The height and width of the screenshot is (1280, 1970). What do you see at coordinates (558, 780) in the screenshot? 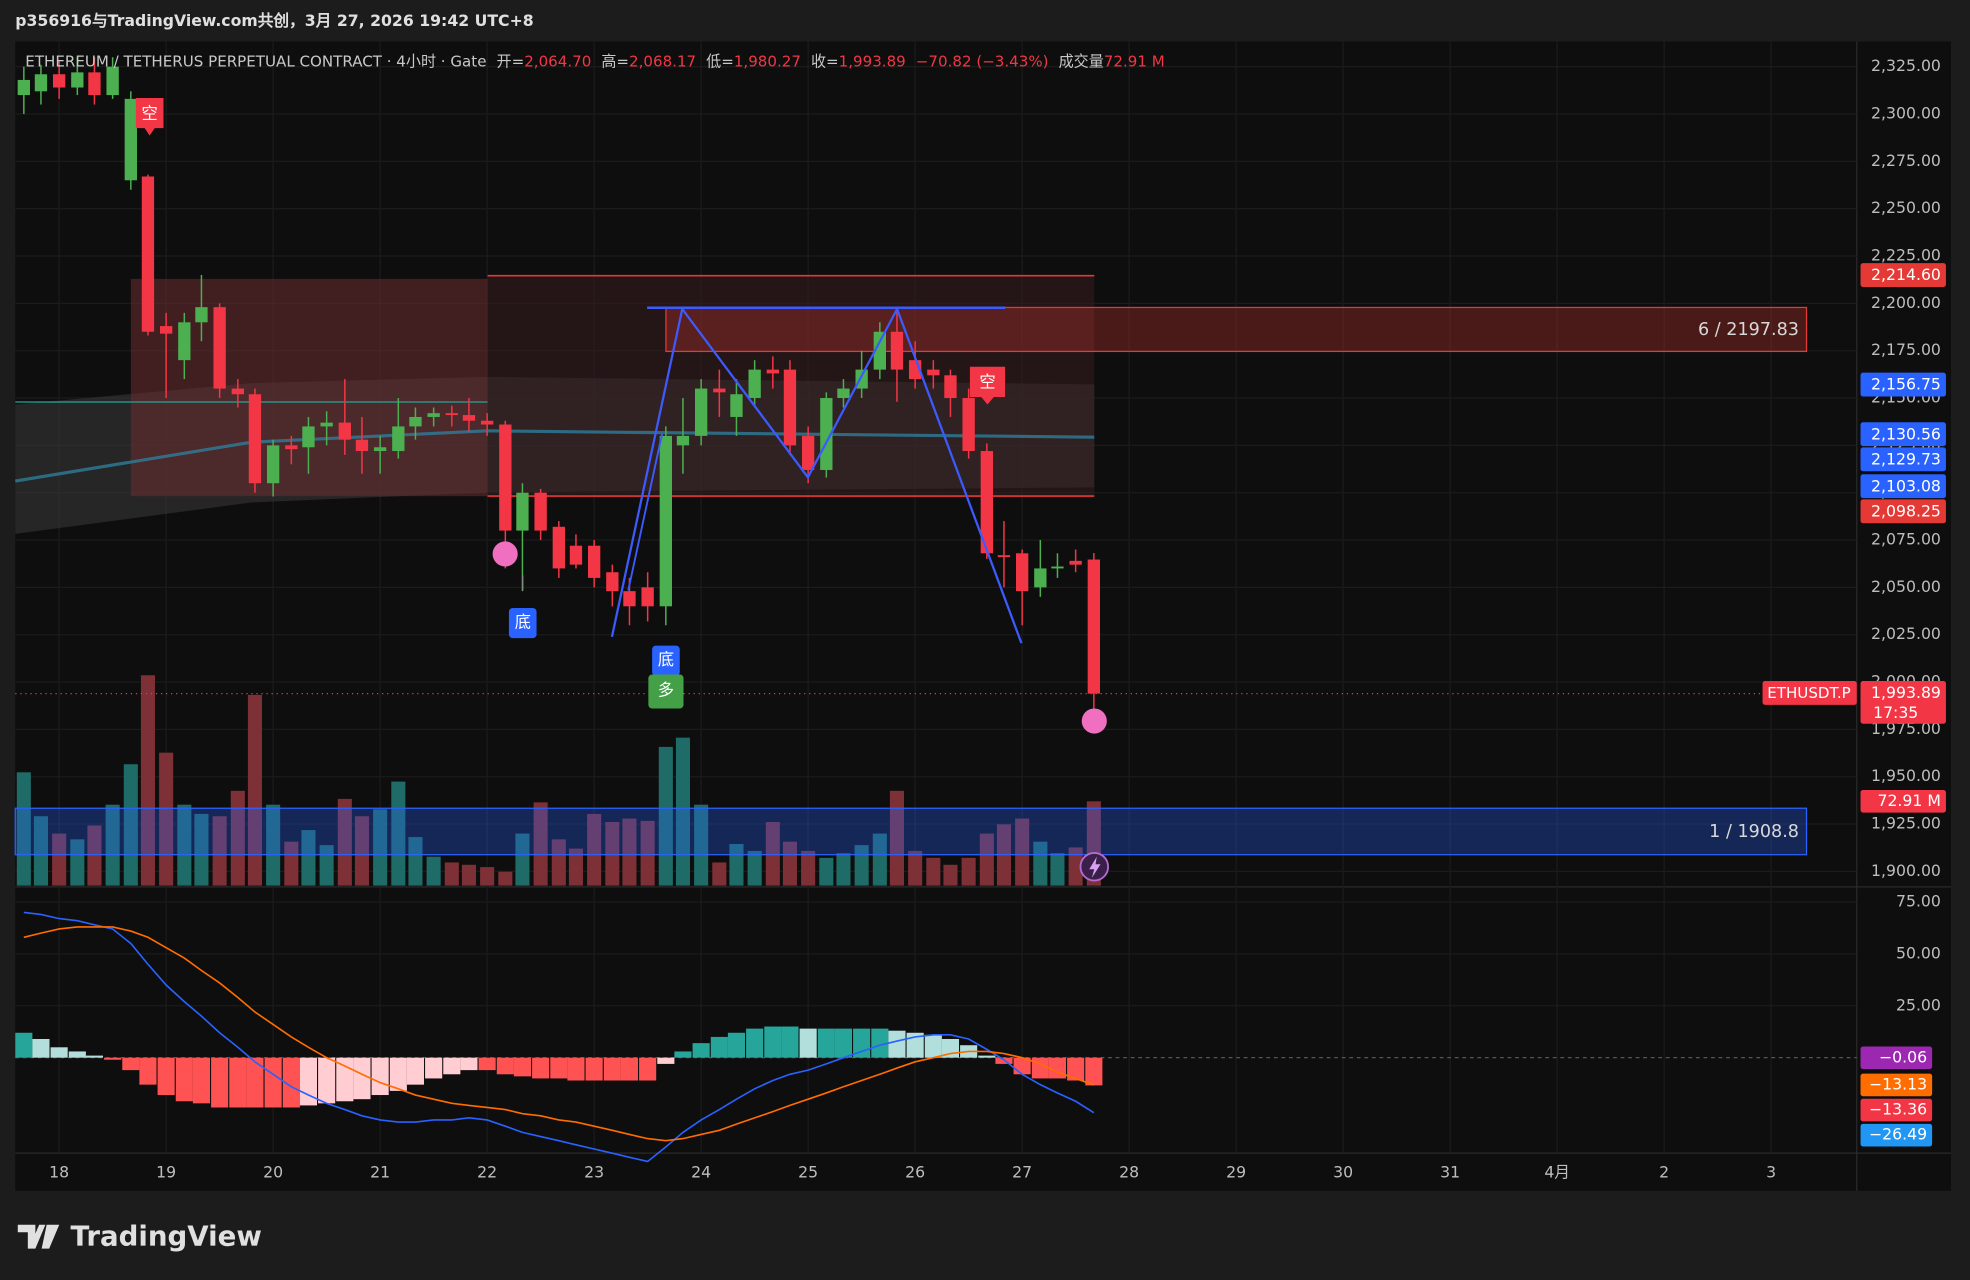
I see `volume` at bounding box center [558, 780].